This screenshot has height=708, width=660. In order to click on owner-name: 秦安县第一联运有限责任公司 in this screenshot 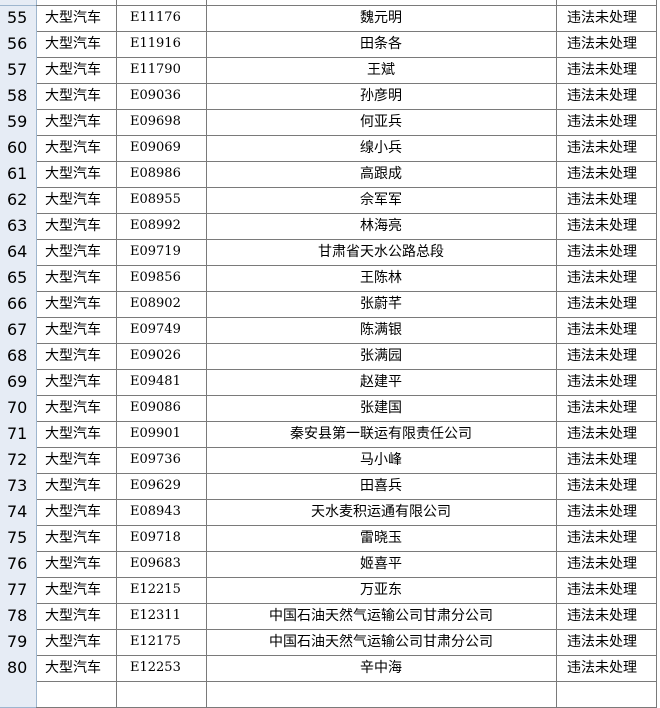, I will do `click(381, 434)`.